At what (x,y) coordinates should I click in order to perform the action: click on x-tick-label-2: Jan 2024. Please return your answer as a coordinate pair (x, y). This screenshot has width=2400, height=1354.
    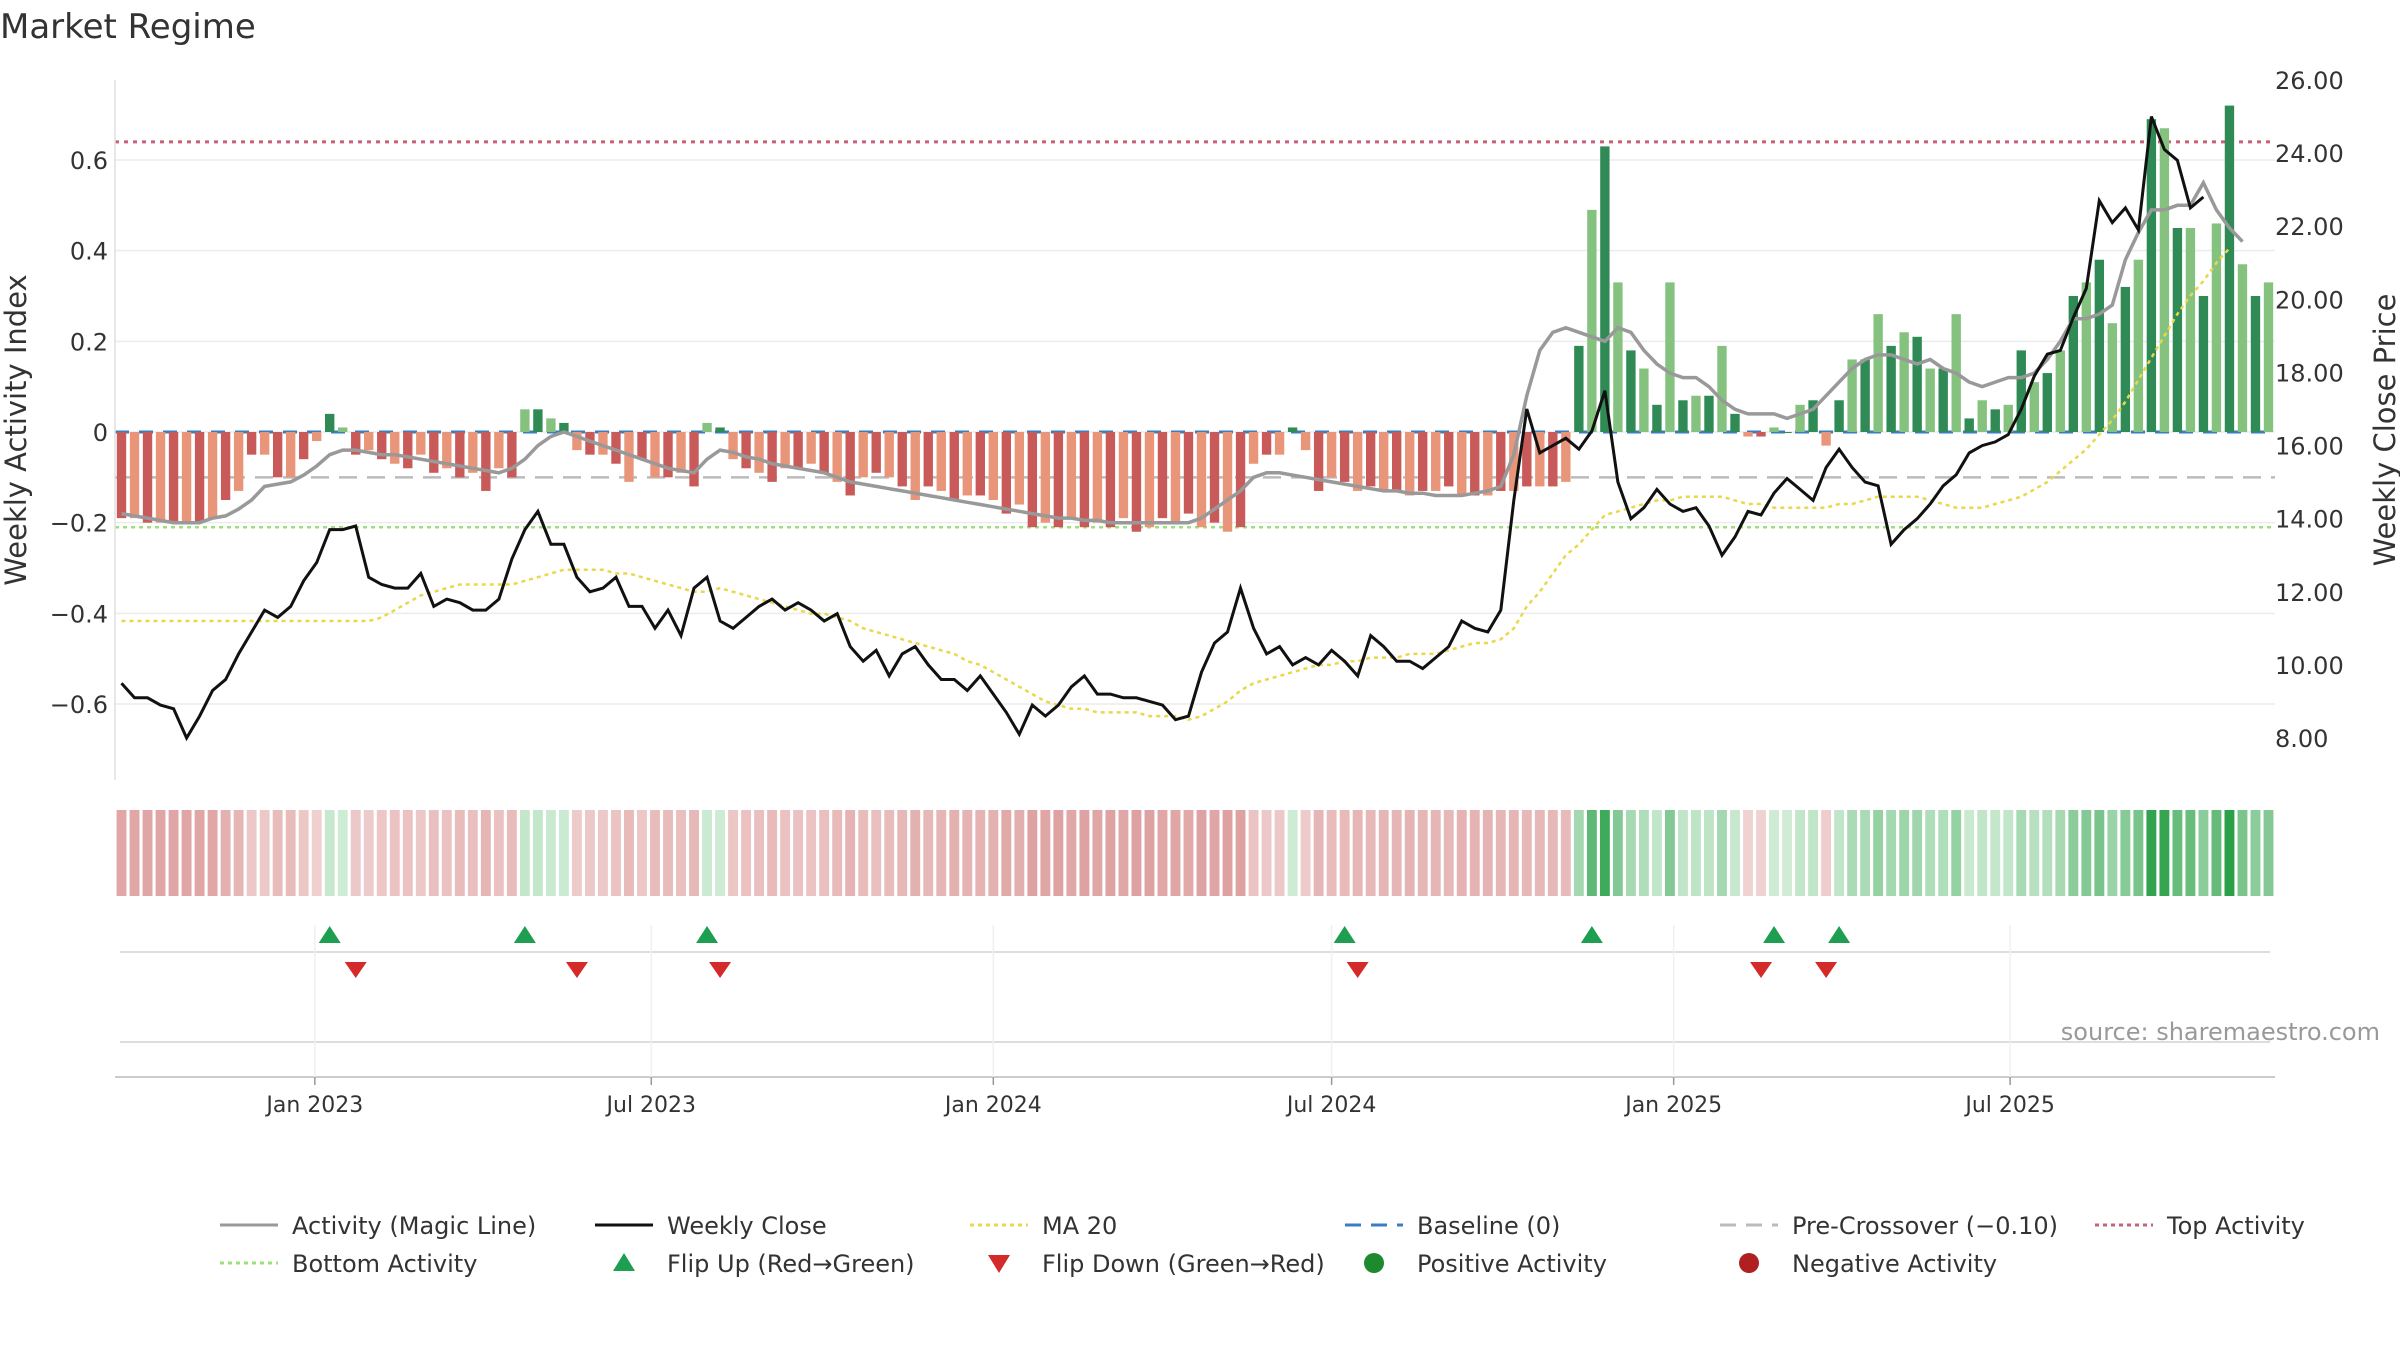
    Looking at the image, I should click on (992, 1105).